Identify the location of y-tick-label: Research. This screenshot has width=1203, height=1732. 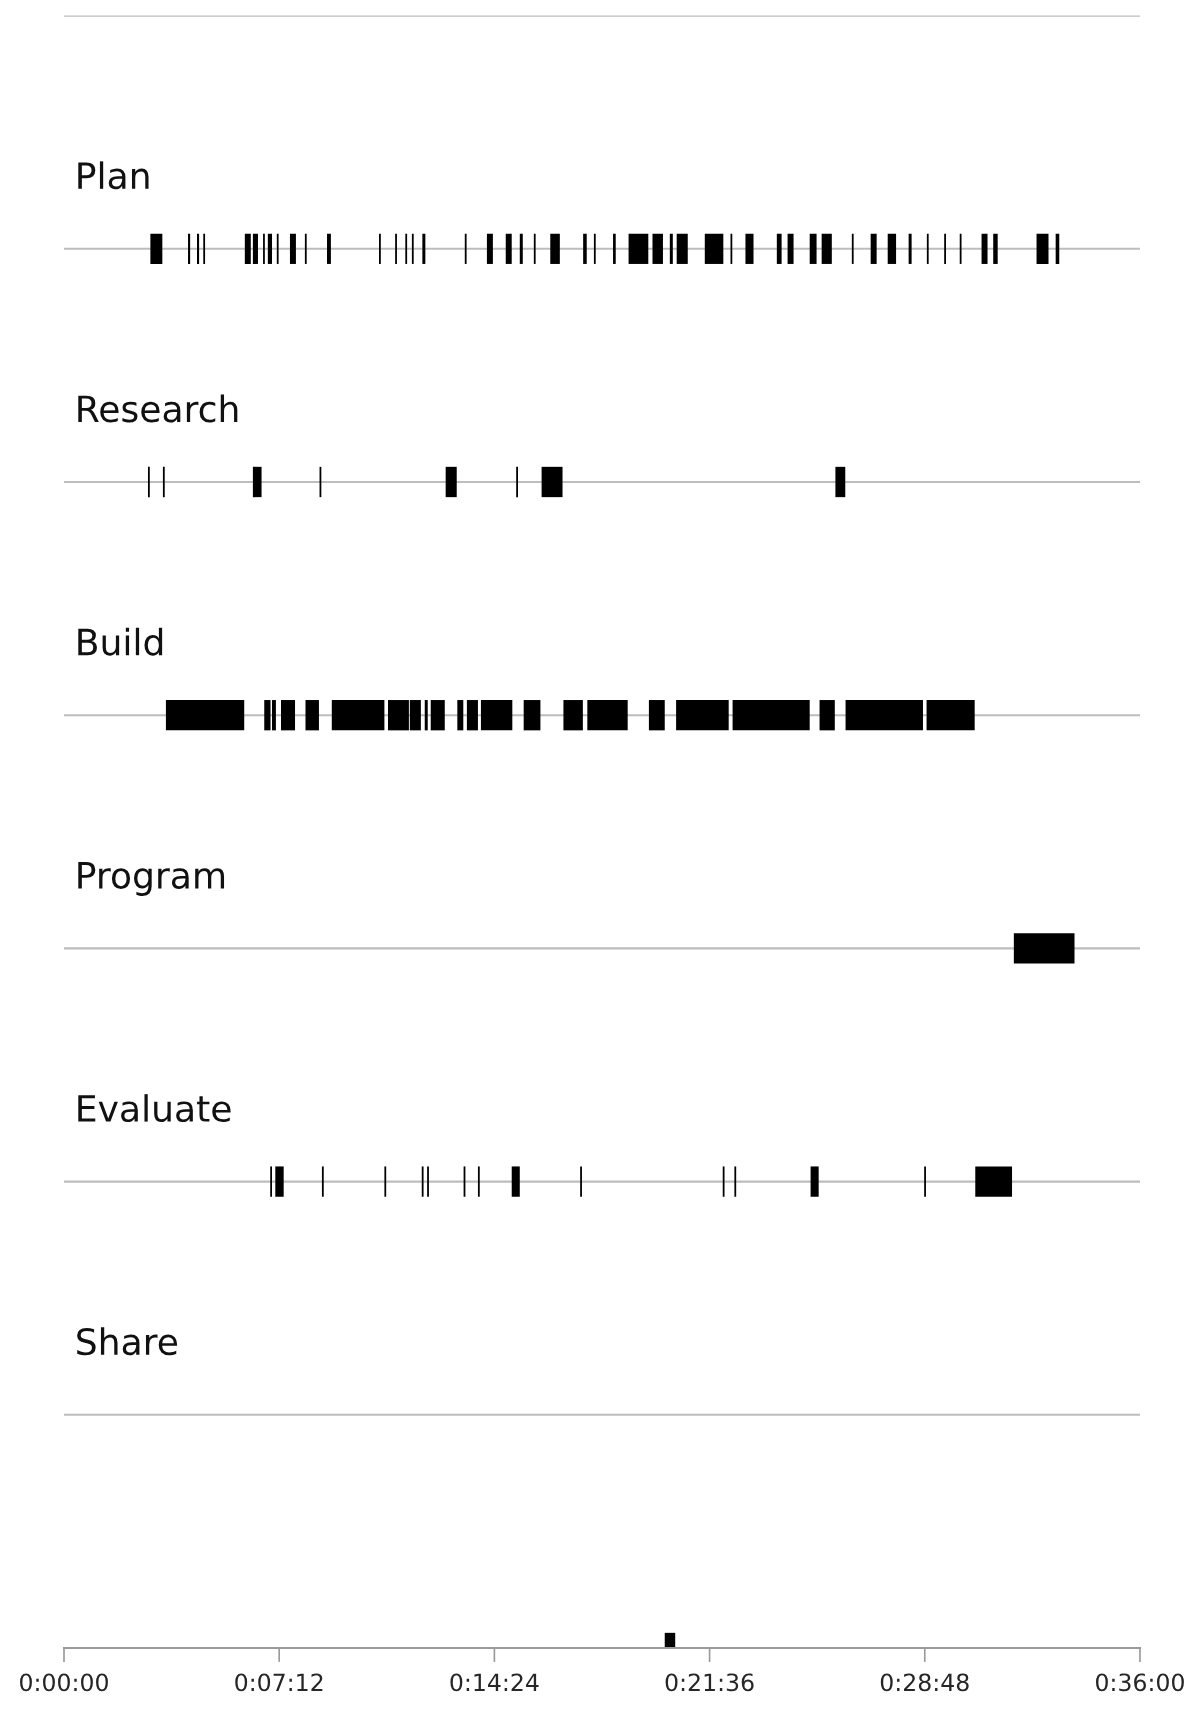
(158, 408).